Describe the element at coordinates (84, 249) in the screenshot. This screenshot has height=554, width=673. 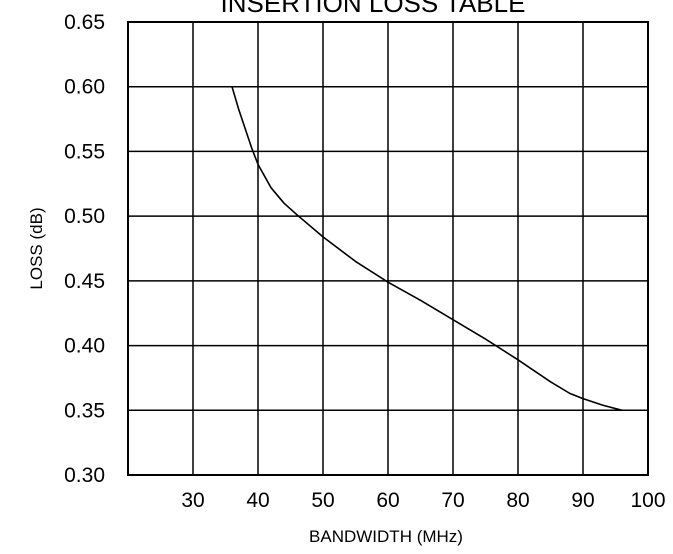
I see `y-tick-labels: 0.30 0.35 0.40 0.45 0.50 0.55 0.60 0.65` at that location.